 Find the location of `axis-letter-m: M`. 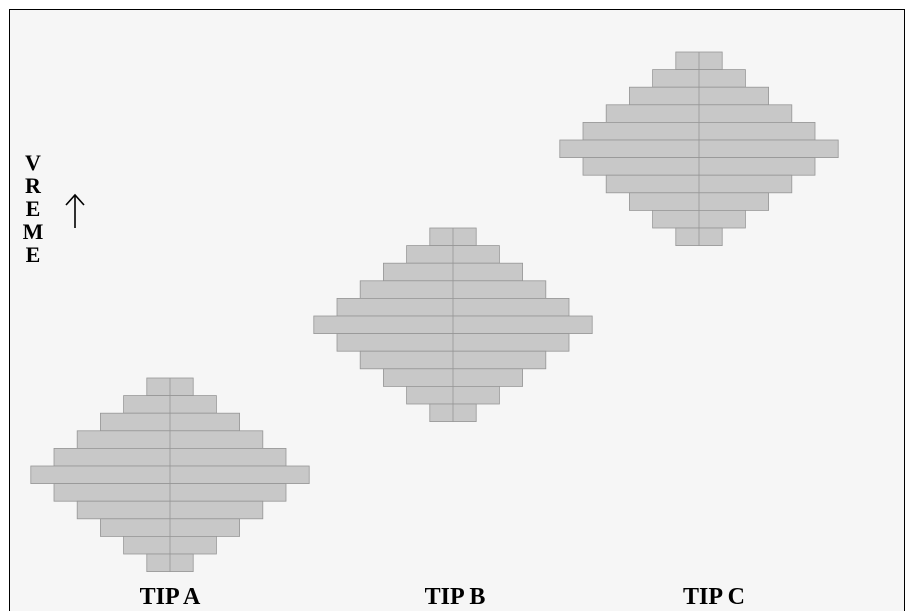

axis-letter-m: M is located at coordinates (33, 231).